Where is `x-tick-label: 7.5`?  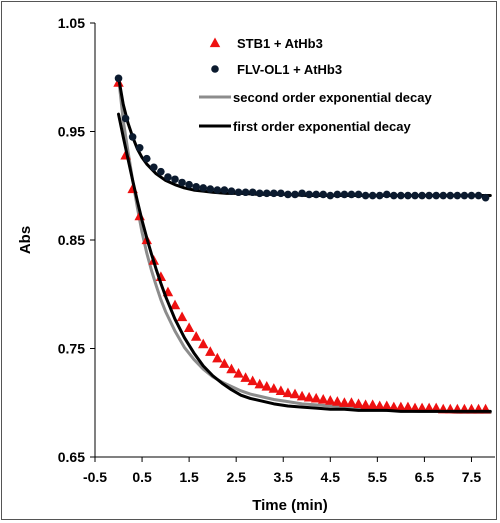 x-tick-label: 7.5 is located at coordinates (472, 477).